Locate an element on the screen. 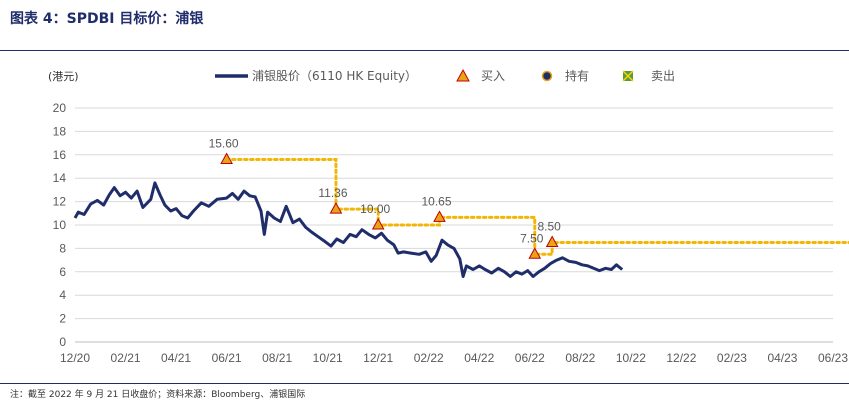  x-tick-label: 08/22 is located at coordinates (580, 358).